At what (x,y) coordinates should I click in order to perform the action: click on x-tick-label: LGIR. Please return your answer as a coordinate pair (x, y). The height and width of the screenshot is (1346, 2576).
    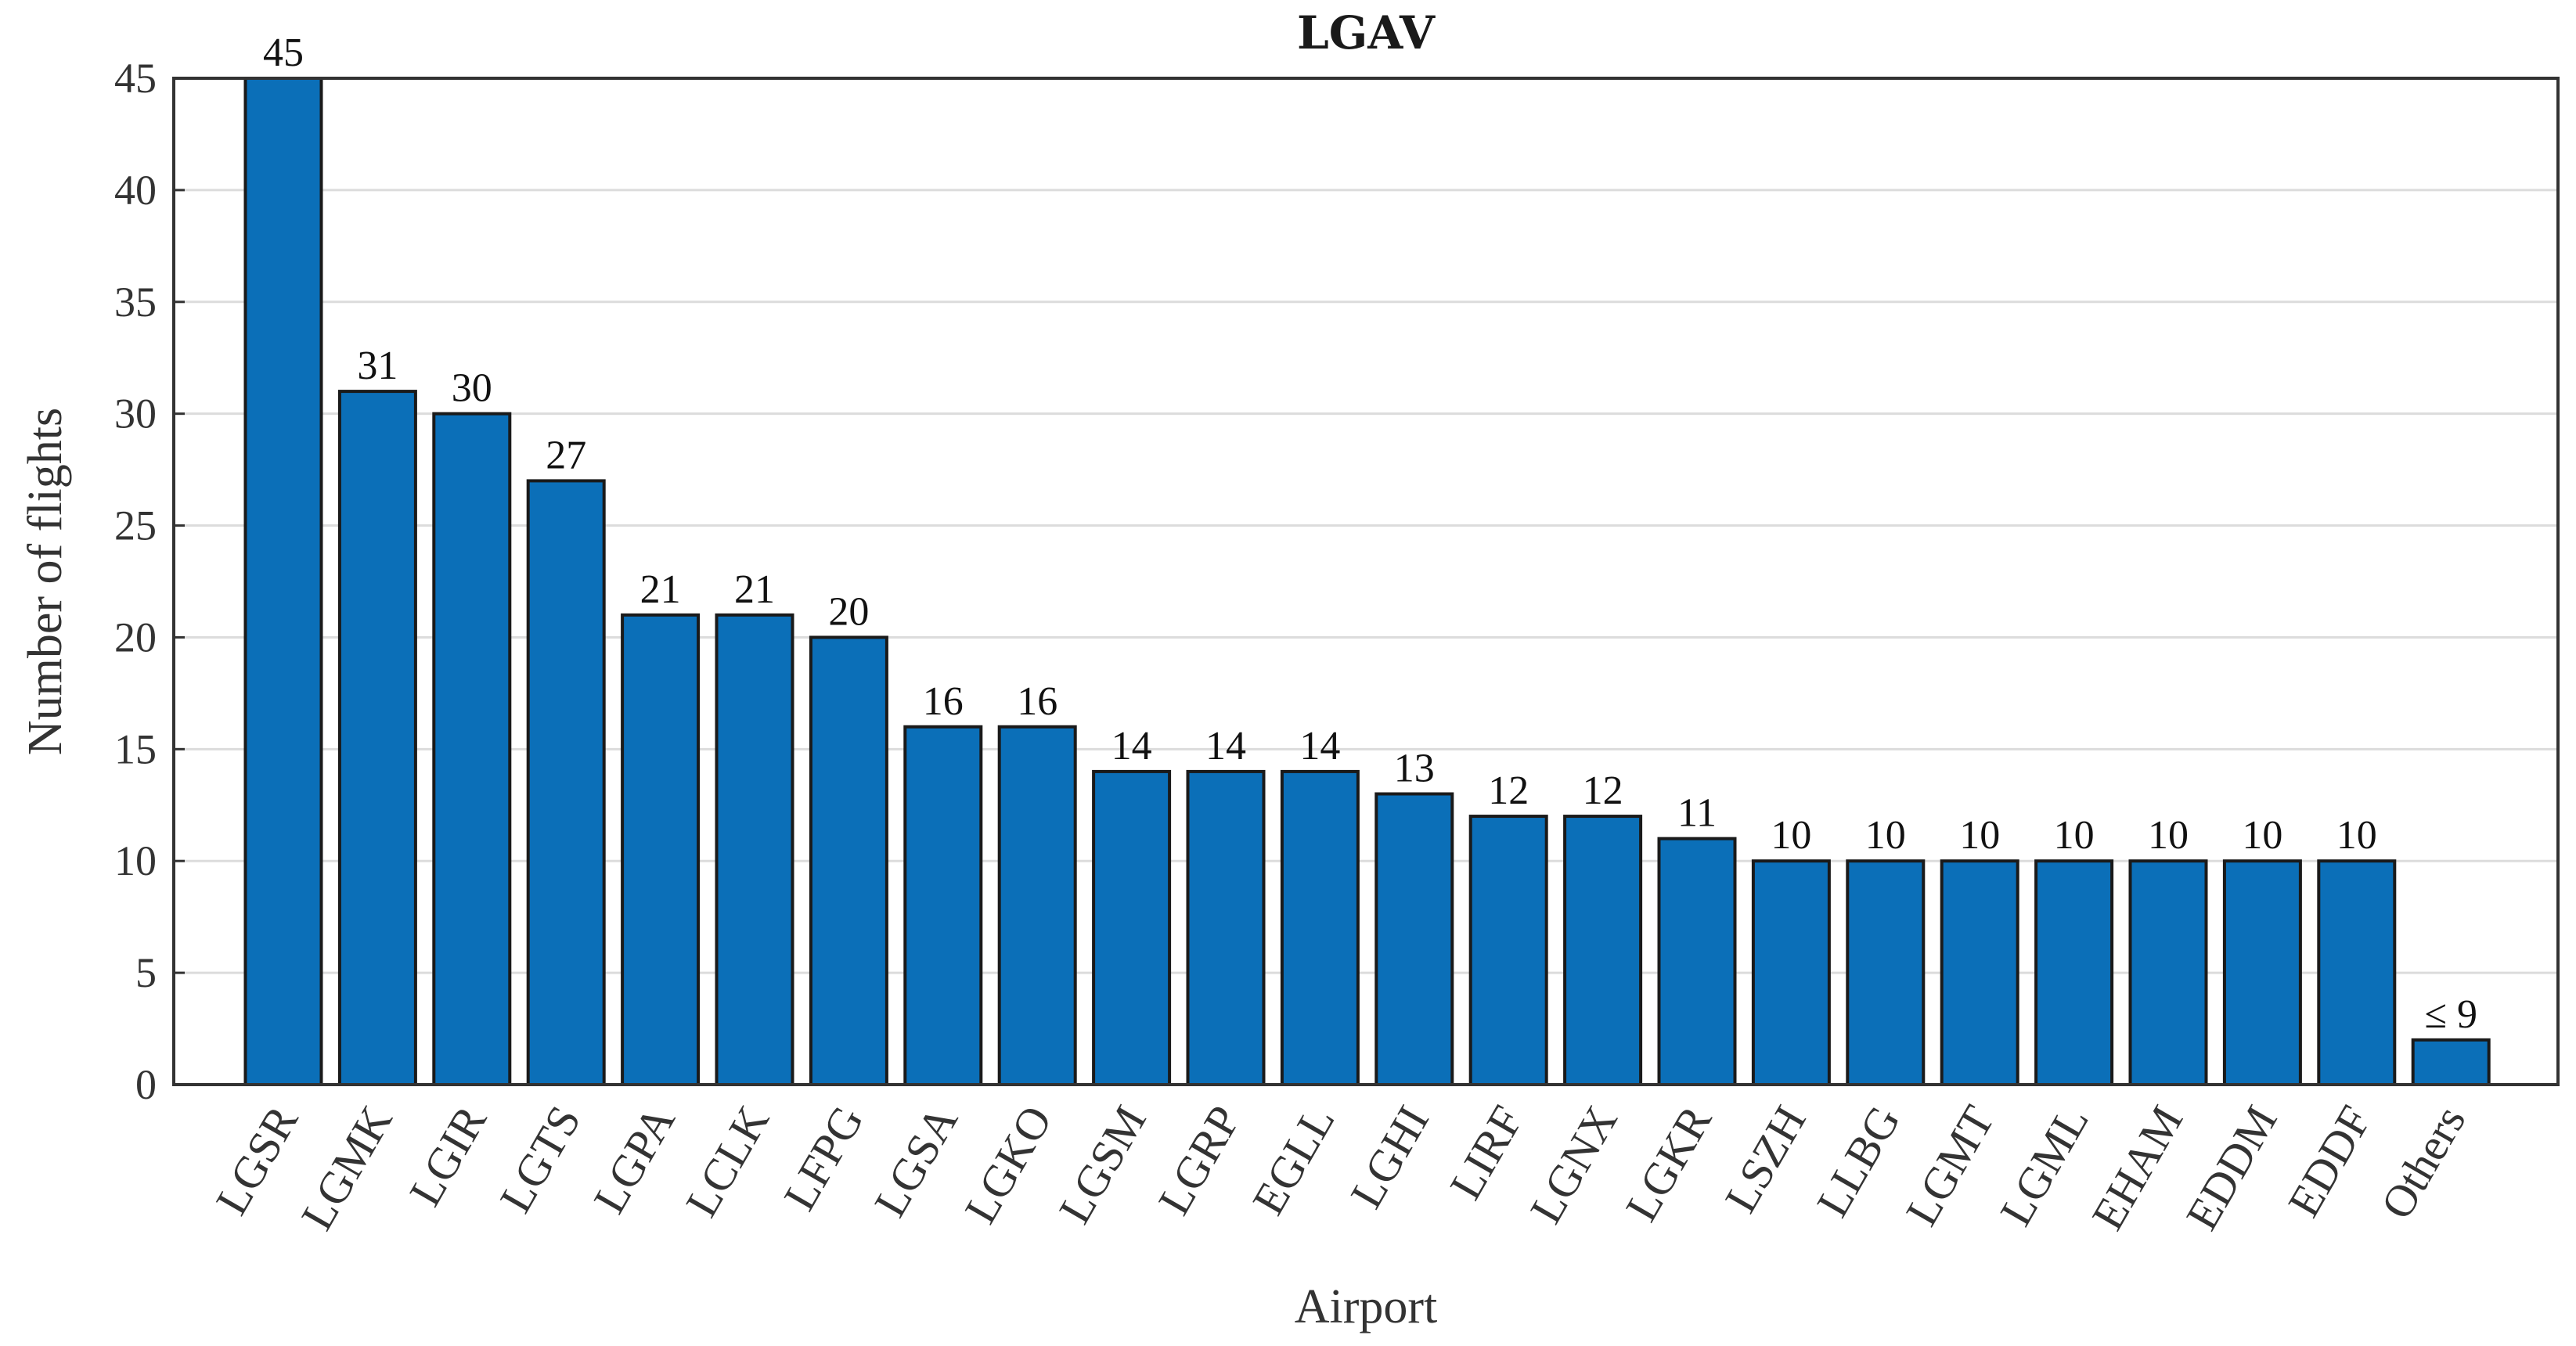
    Looking at the image, I should click on (447, 1156).